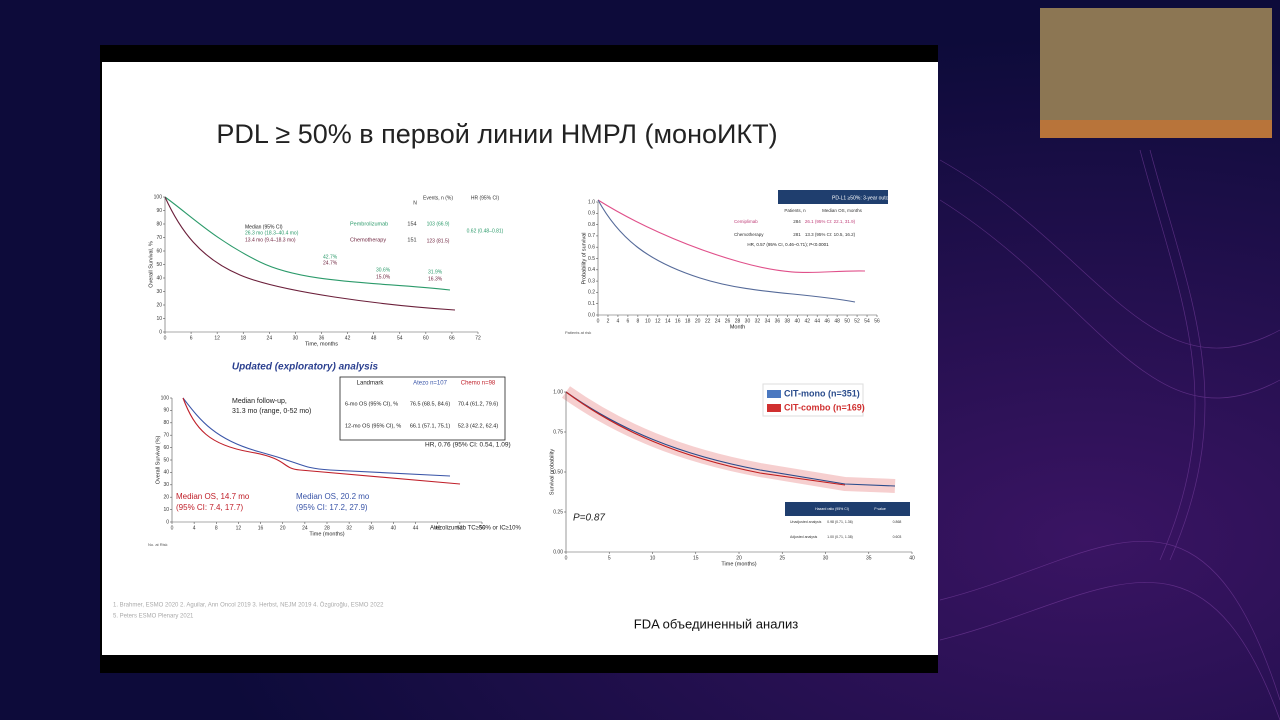 This screenshot has height=720, width=1280. Describe the element at coordinates (166, 411) in the screenshot. I see `y-tick-label: 90` at that location.